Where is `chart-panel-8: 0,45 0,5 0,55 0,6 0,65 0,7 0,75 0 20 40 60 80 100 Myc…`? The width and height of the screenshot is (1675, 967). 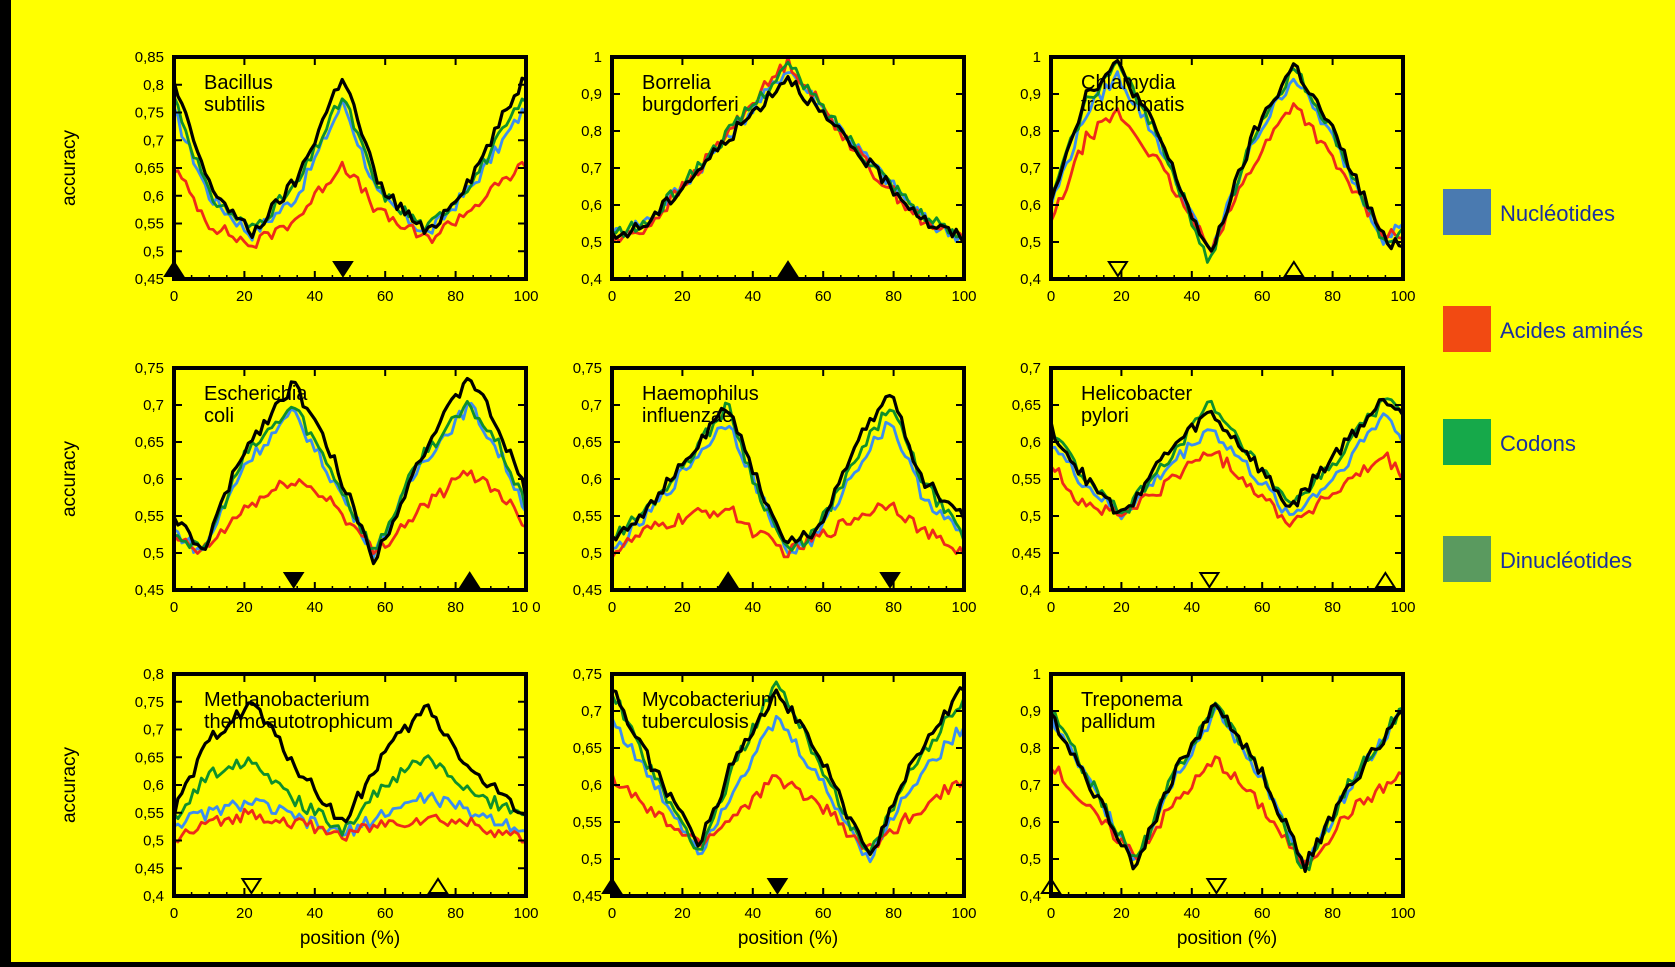
chart-panel-8: 0,45 0,5 0,55 0,6 0,65 0,7 0,75 0 20 40 60 80 100 Myc… is located at coordinates (775, 807).